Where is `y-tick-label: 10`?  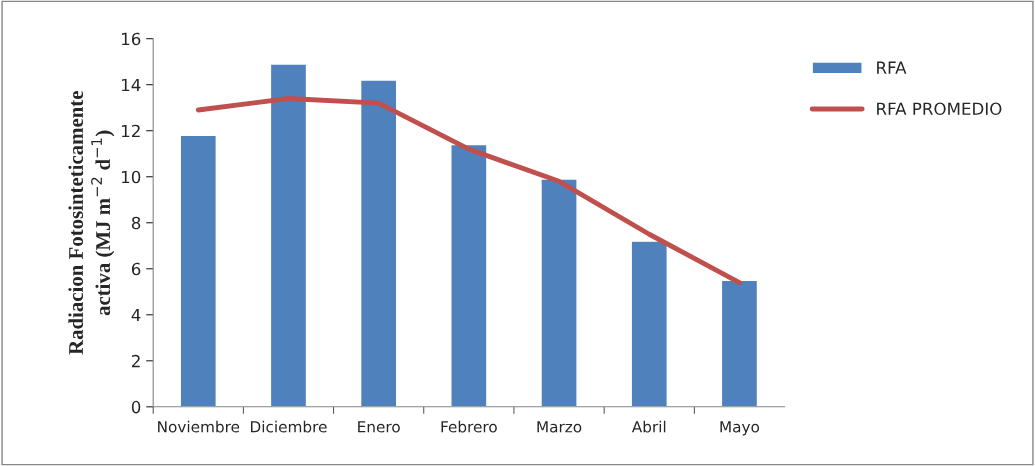 y-tick-label: 10 is located at coordinates (131, 177).